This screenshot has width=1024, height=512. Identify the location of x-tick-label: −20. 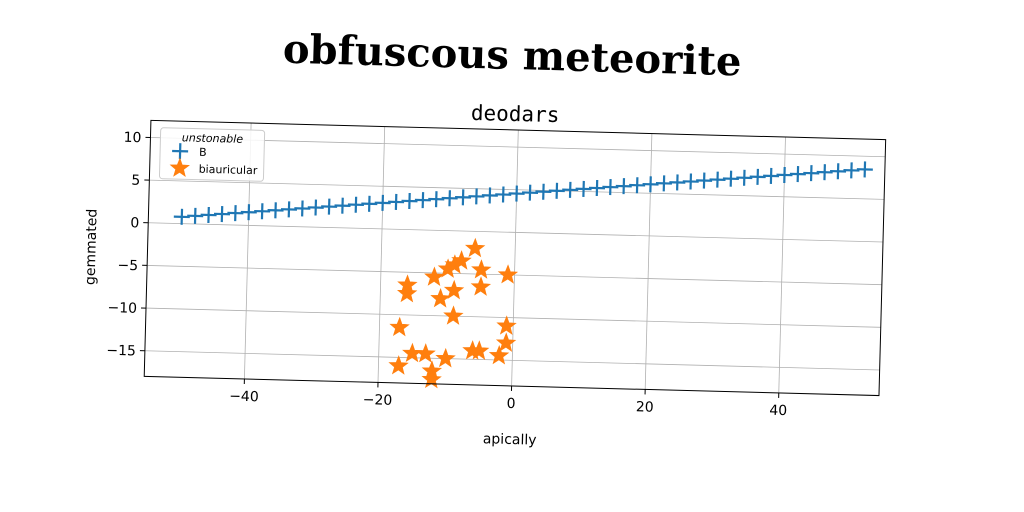
(378, 400).